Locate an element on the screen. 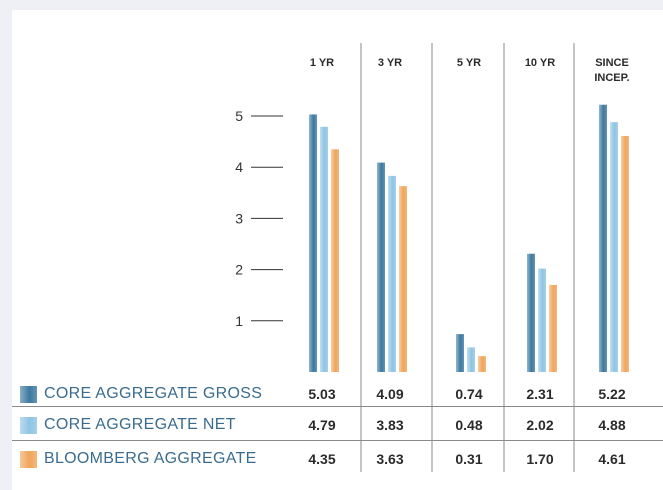  value-cell: 3.83 is located at coordinates (390, 425).